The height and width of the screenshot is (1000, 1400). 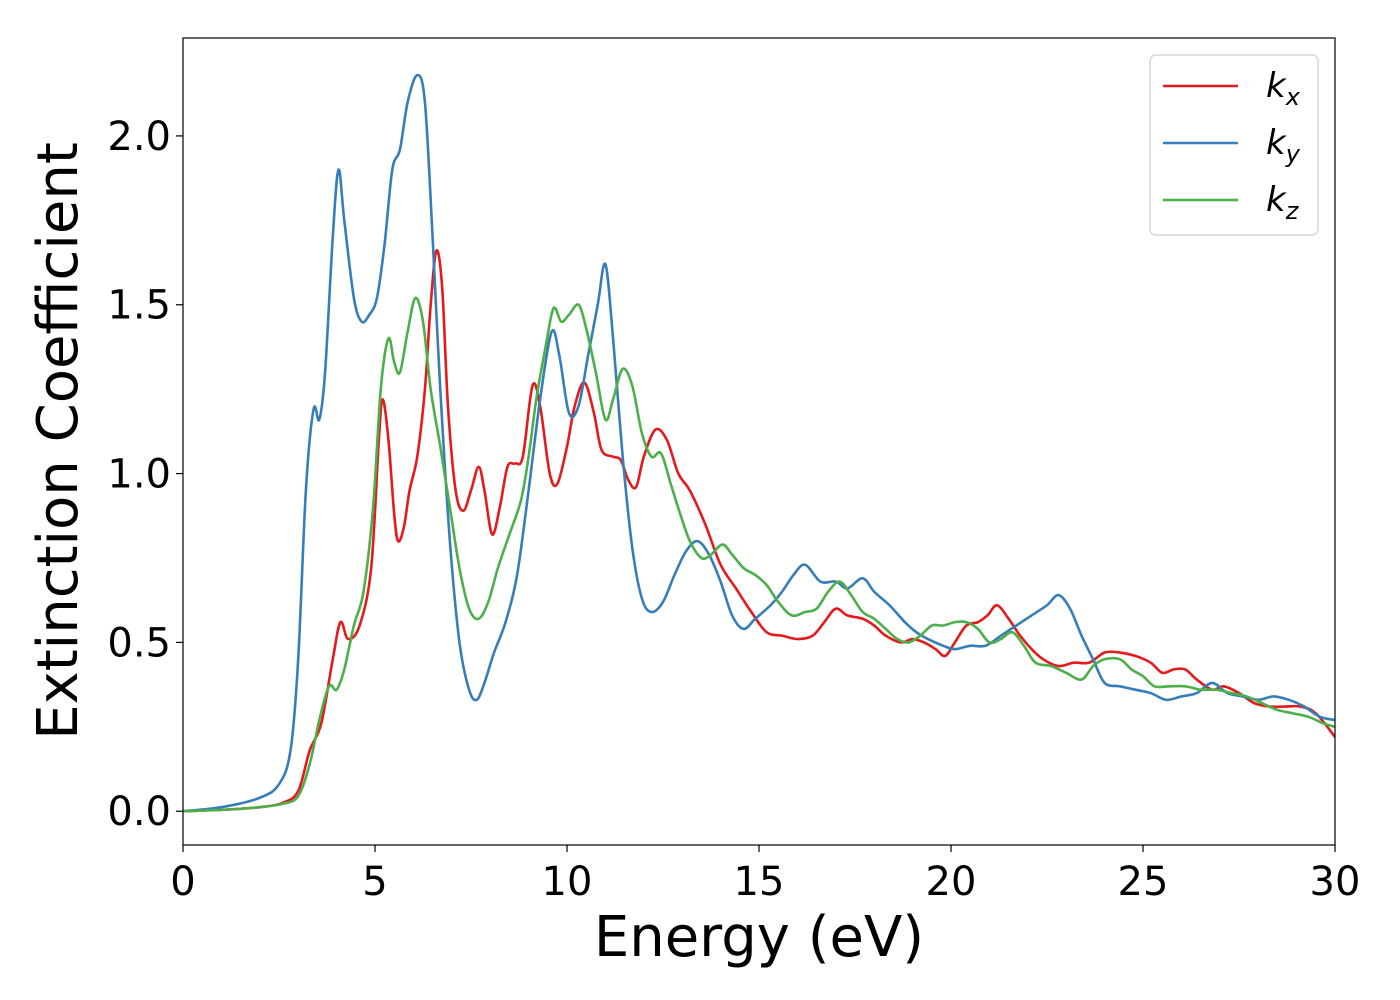 I want to click on y-axis-title: Extinction Coefficient, so click(x=58, y=441).